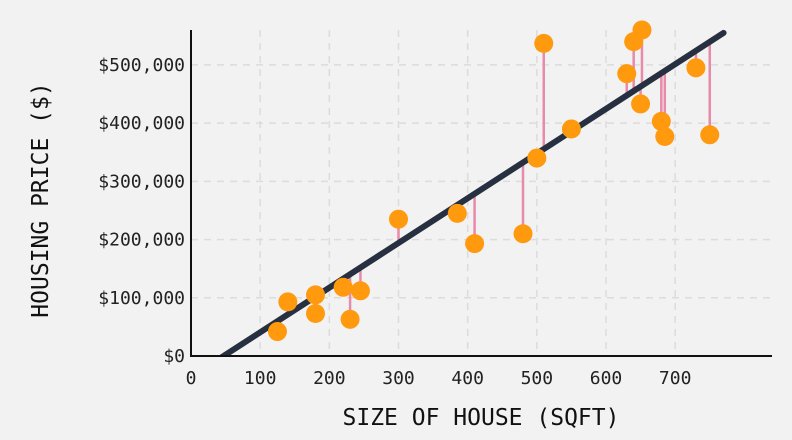 This screenshot has width=792, height=440. Describe the element at coordinates (141, 123) in the screenshot. I see `y-tick-label-4: $400,000` at that location.